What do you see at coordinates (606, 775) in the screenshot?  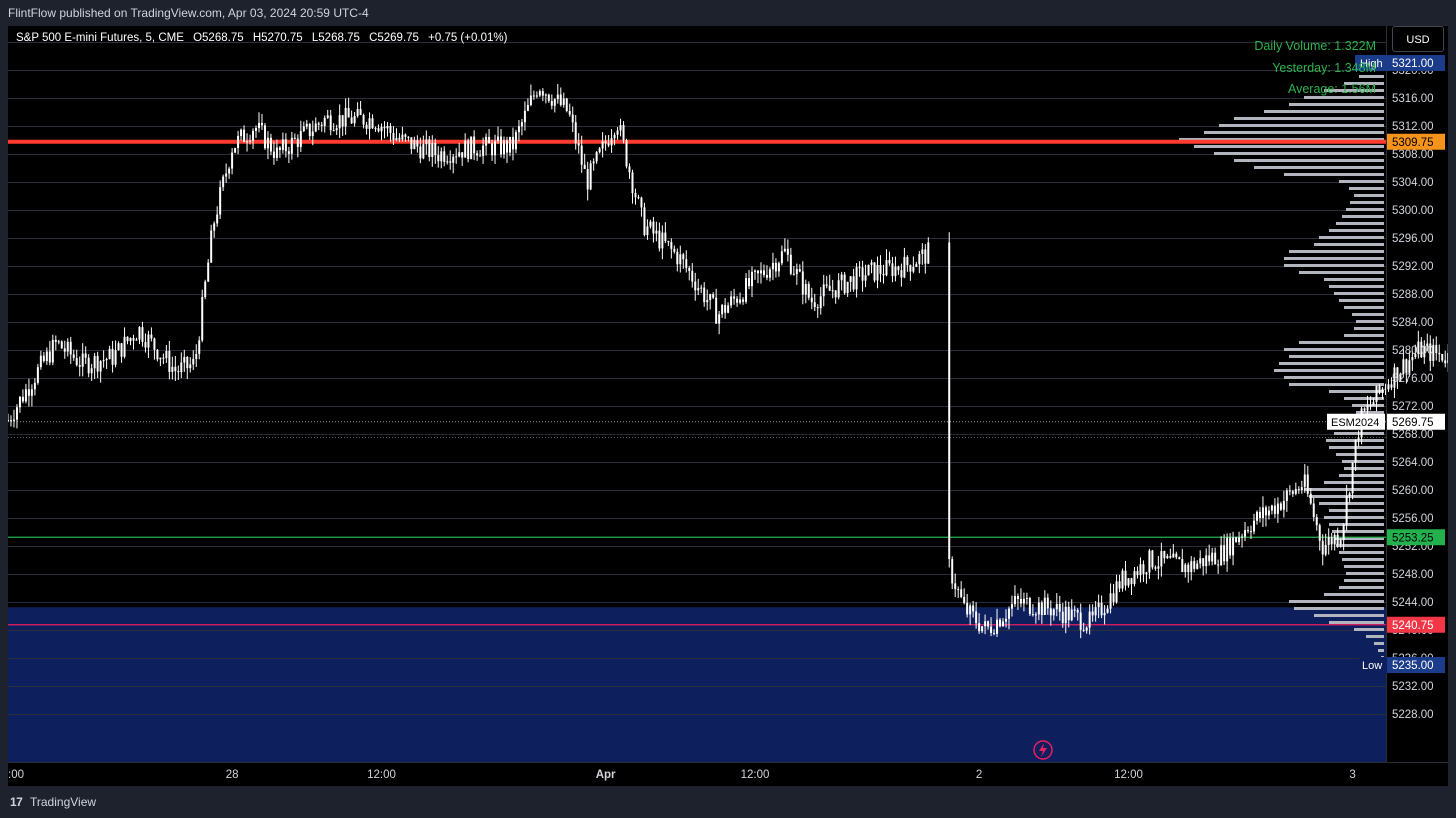 I see `x-tick-label: Apr` at bounding box center [606, 775].